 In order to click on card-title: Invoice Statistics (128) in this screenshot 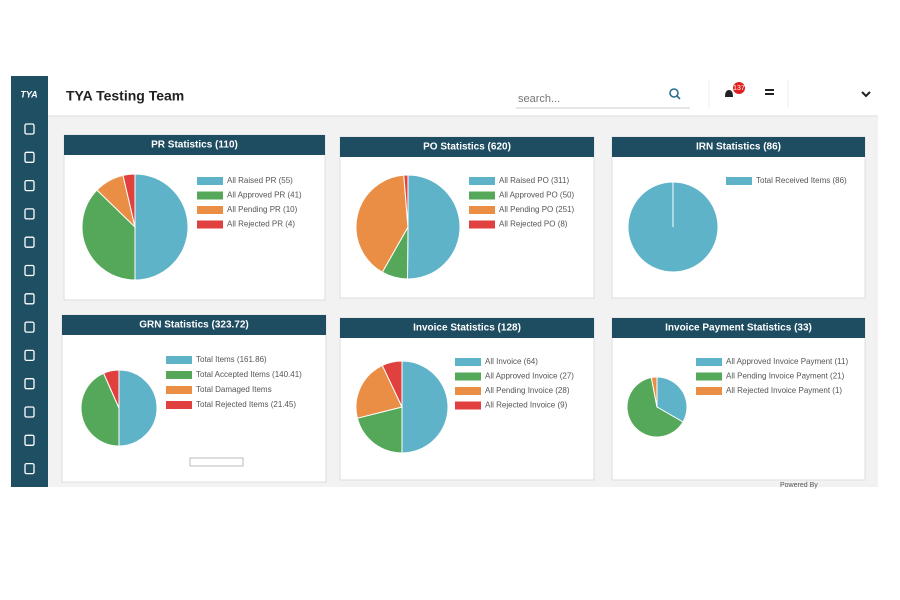, I will do `click(467, 328)`.